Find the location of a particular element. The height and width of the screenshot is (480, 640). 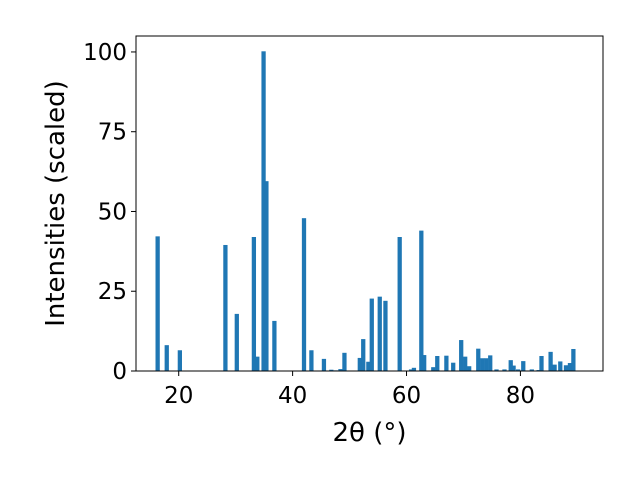

y-tick-label: 50 is located at coordinates (112, 212).